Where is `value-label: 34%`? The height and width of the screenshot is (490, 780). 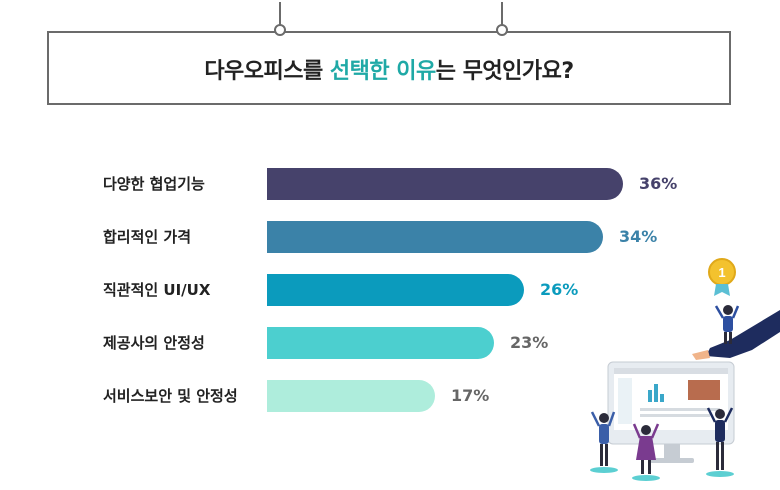
value-label: 34% is located at coordinates (638, 236).